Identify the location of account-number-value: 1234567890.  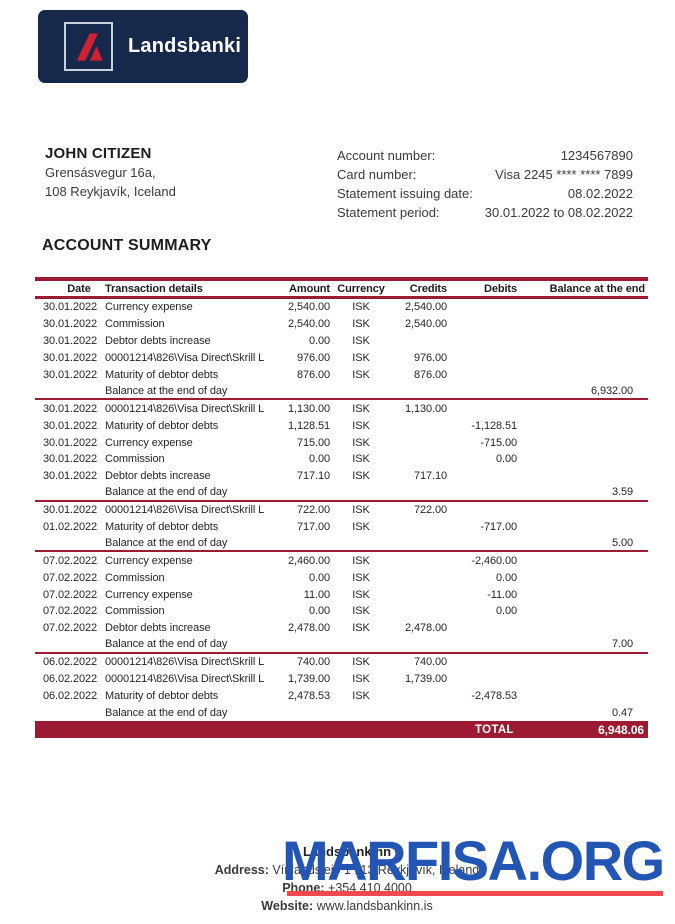
(596, 155).